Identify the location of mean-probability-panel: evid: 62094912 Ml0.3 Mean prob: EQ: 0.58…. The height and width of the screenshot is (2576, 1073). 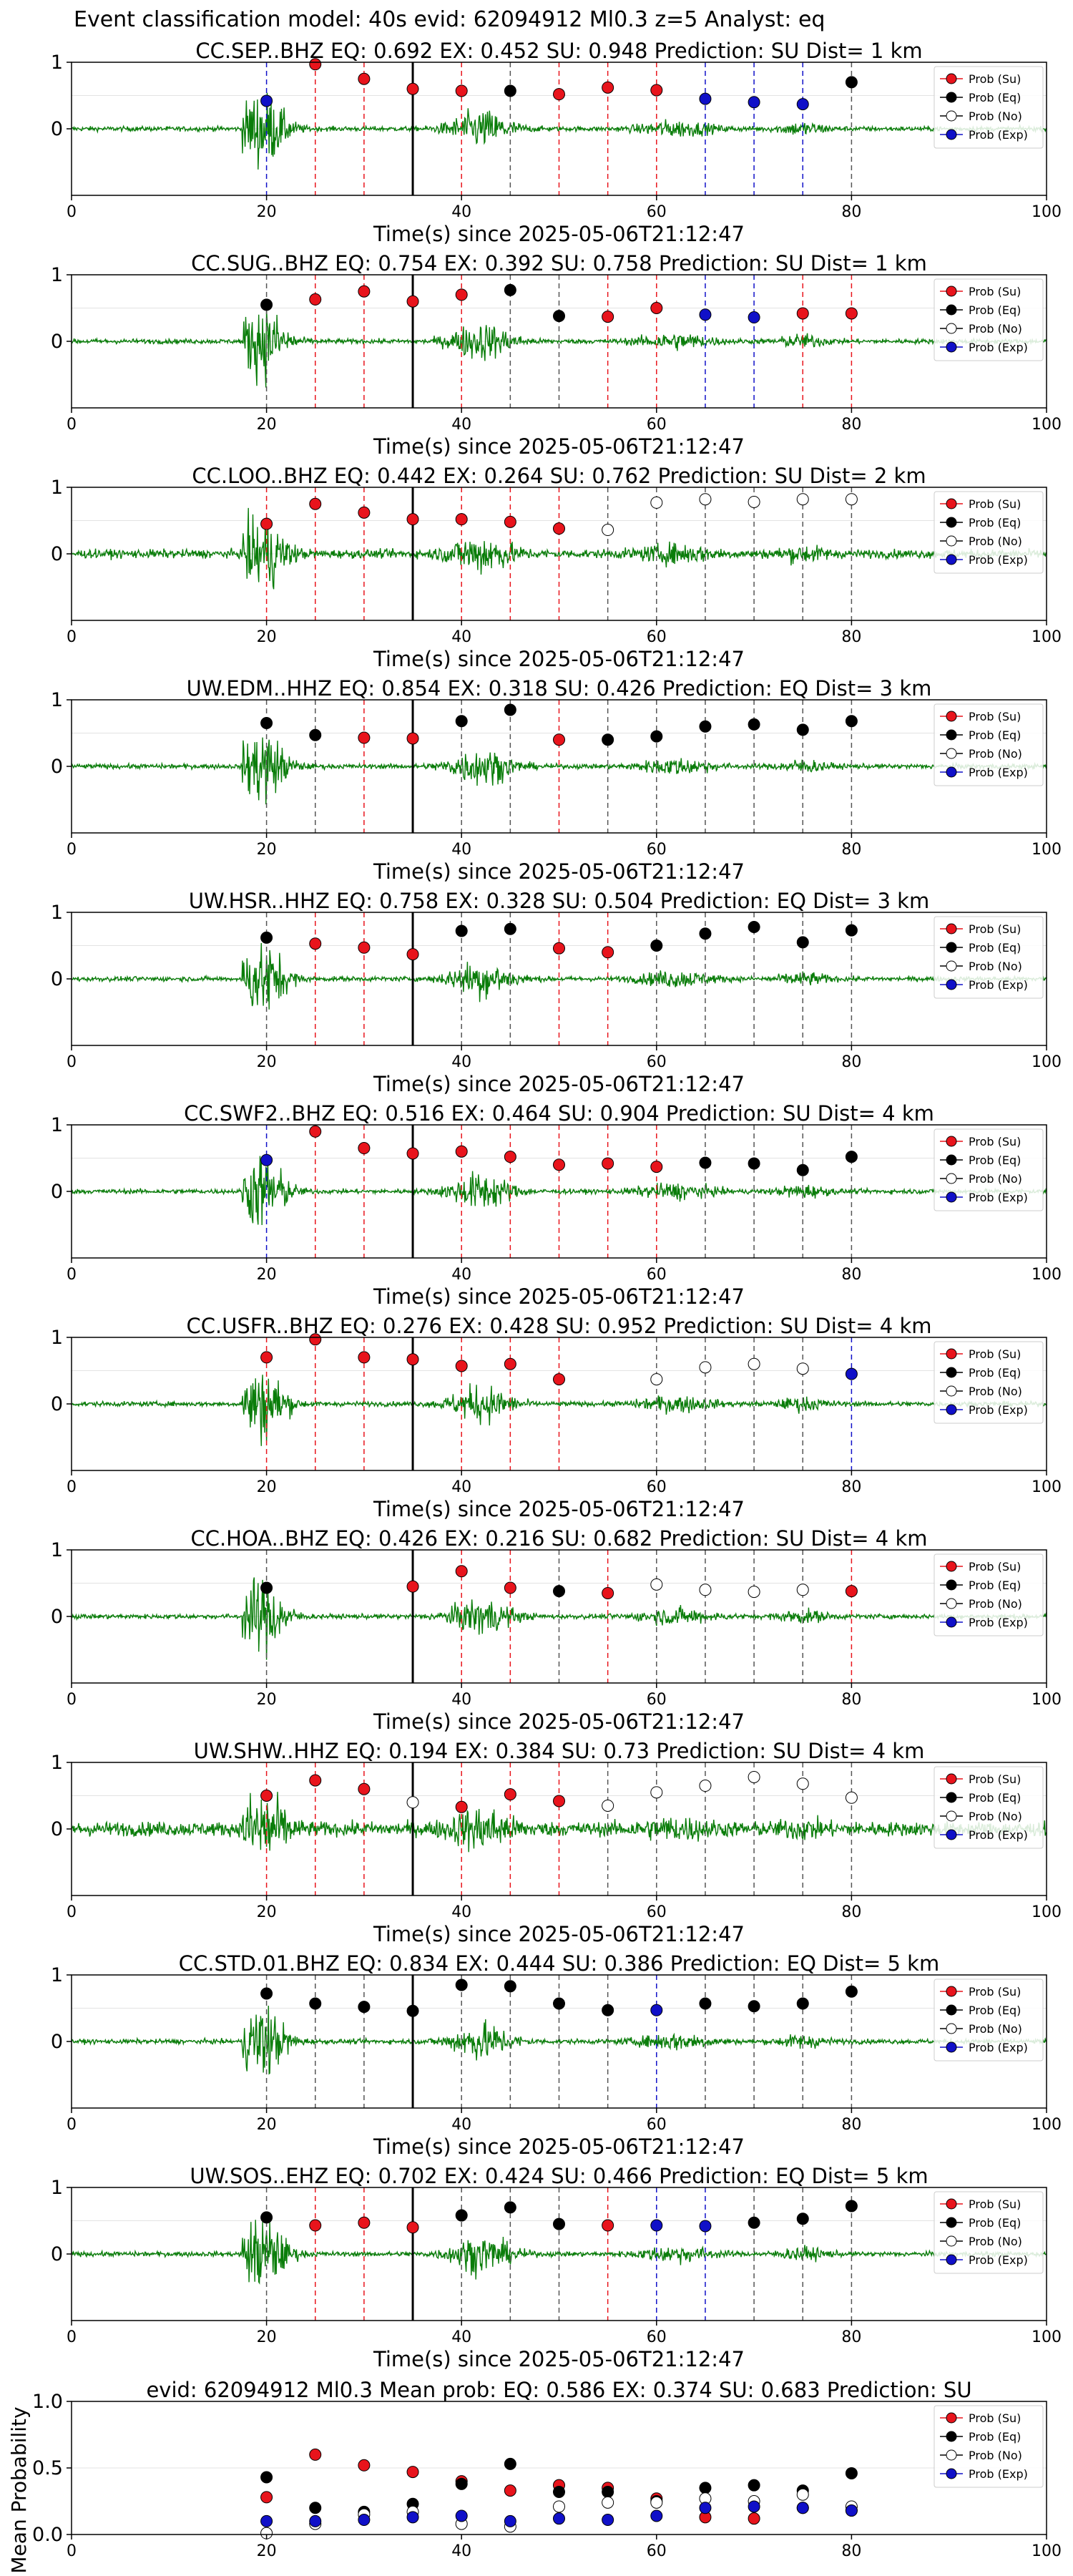
(547, 2469).